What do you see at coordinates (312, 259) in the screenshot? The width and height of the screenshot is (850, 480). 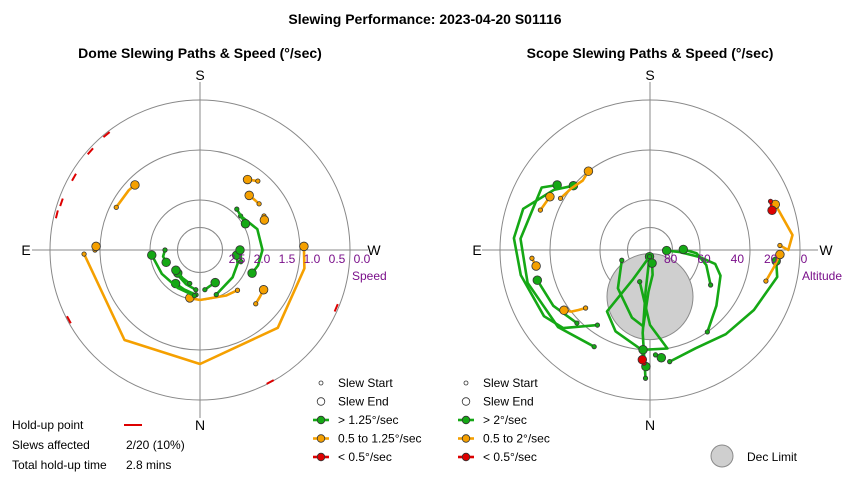 I see `dome-radial-tick-label: 1.0` at bounding box center [312, 259].